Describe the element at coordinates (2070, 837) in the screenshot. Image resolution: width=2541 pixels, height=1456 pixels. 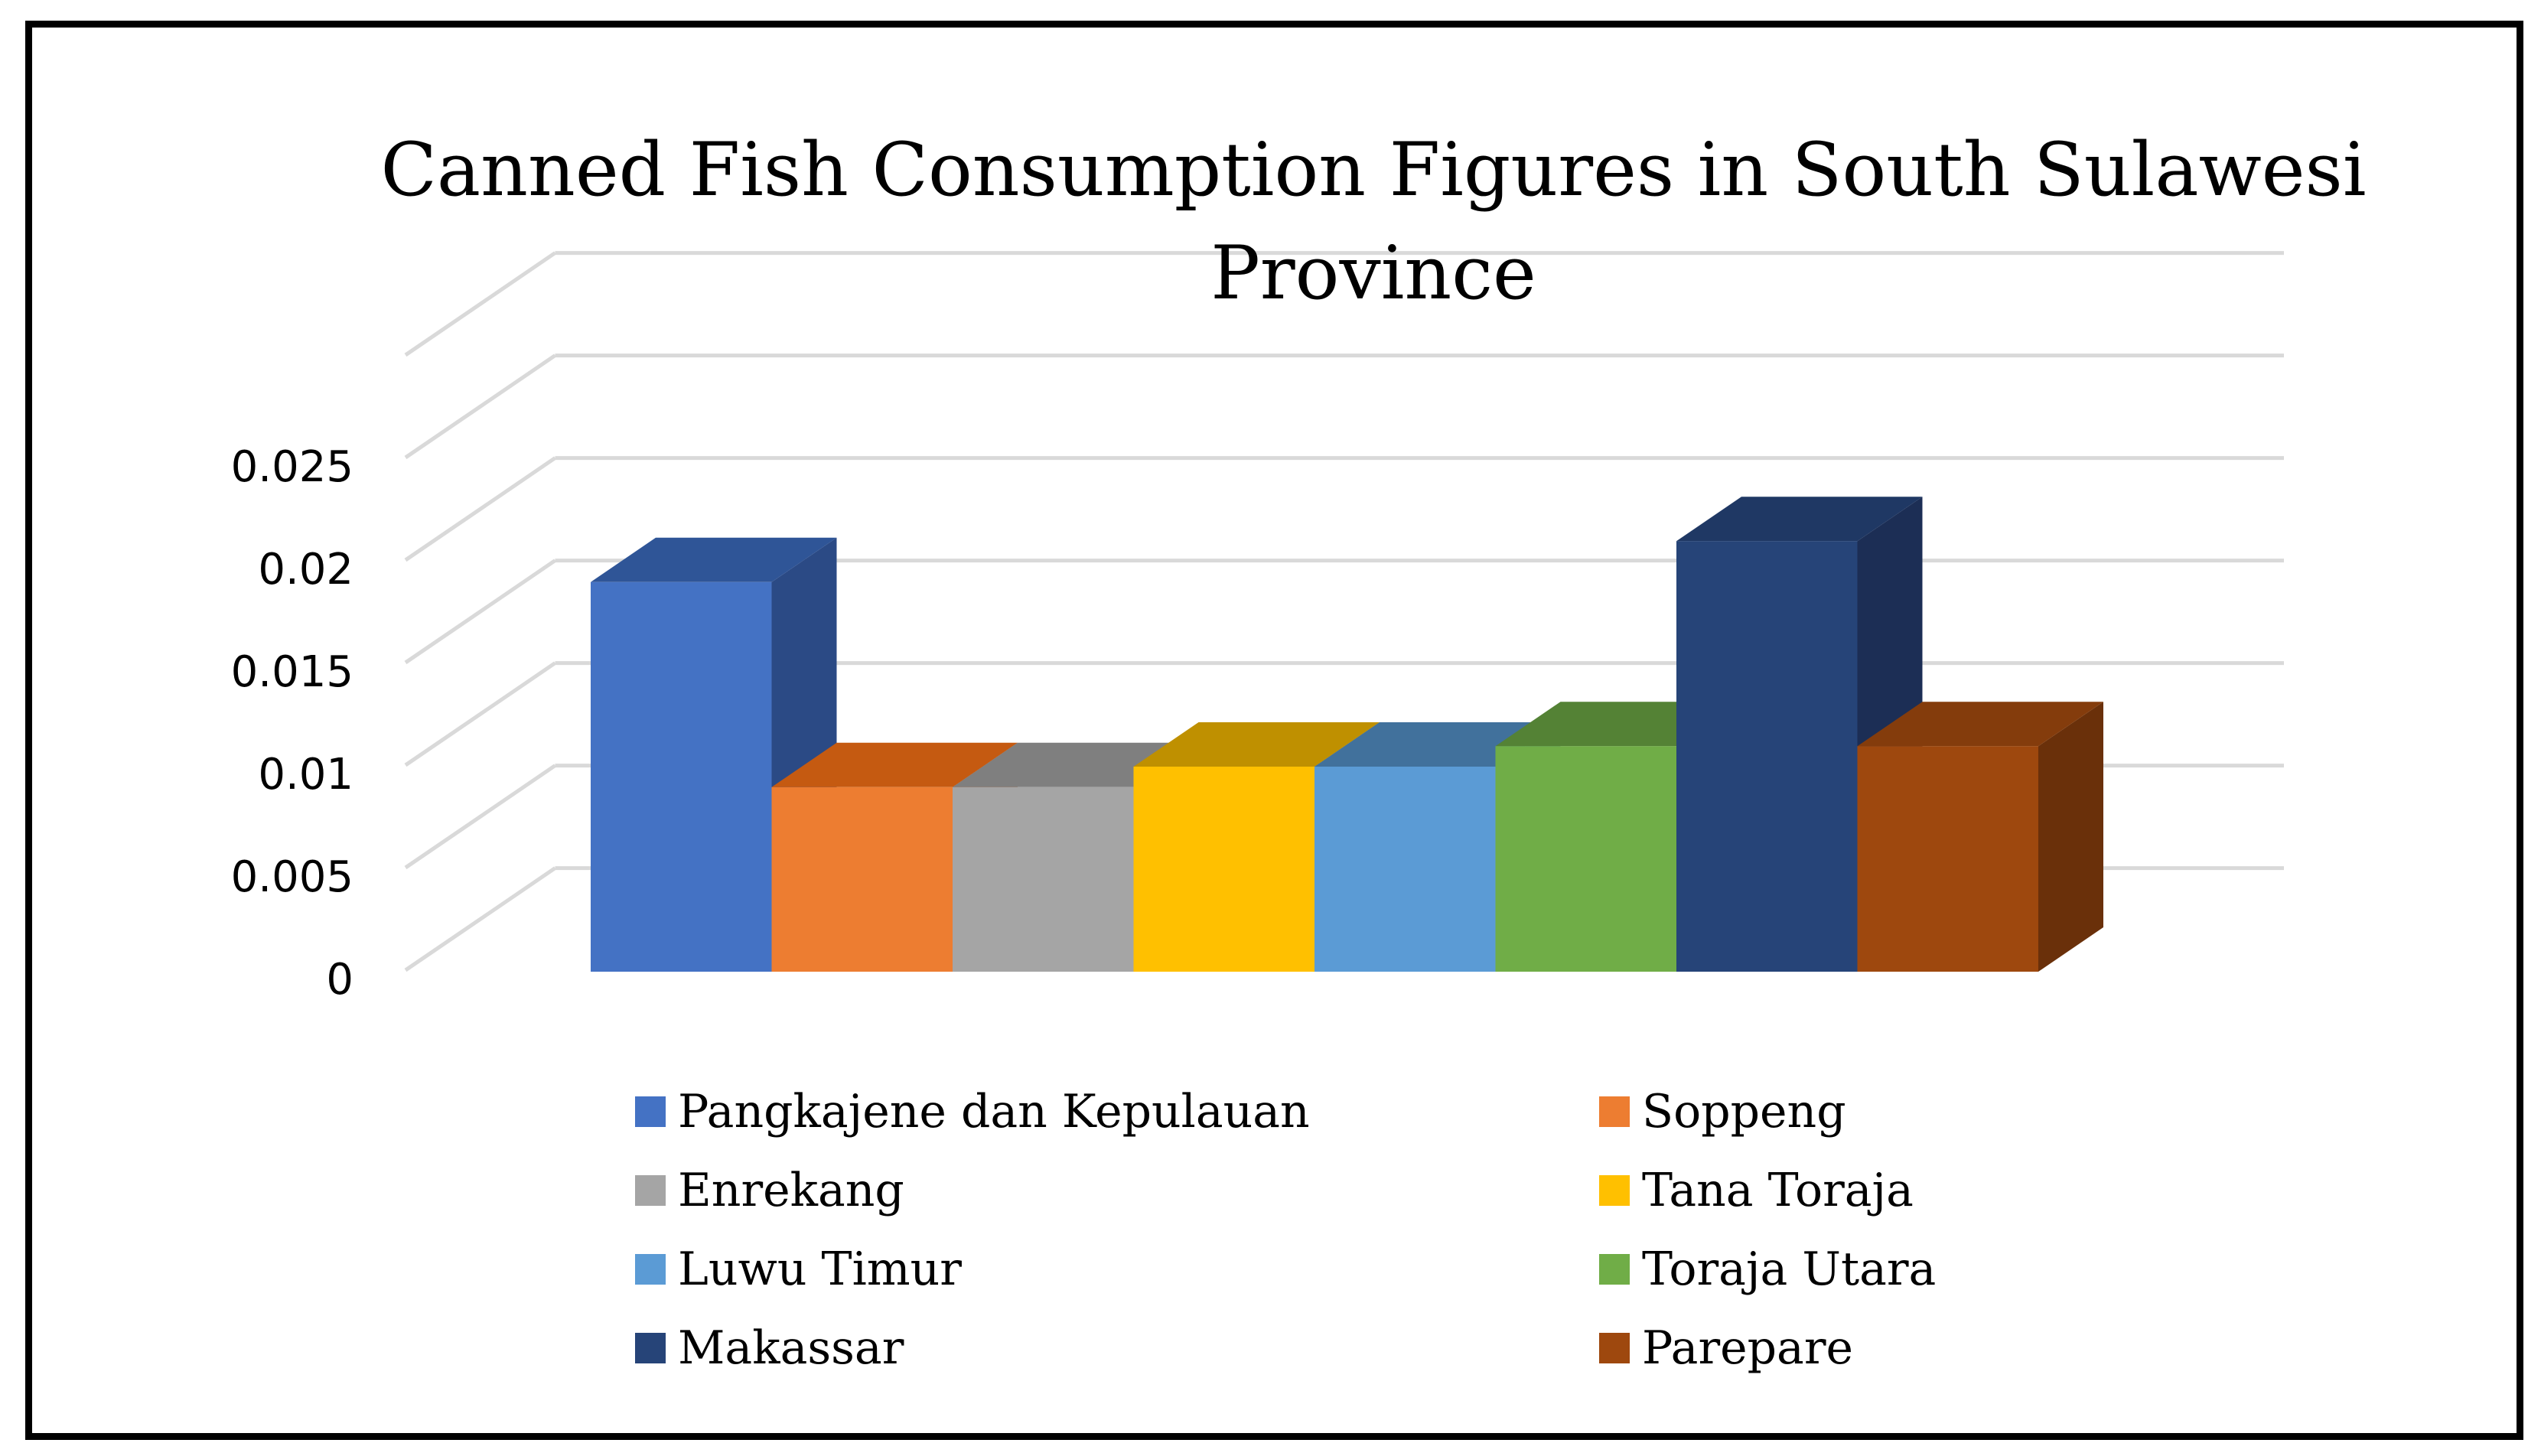
I see `bar-side` at that location.